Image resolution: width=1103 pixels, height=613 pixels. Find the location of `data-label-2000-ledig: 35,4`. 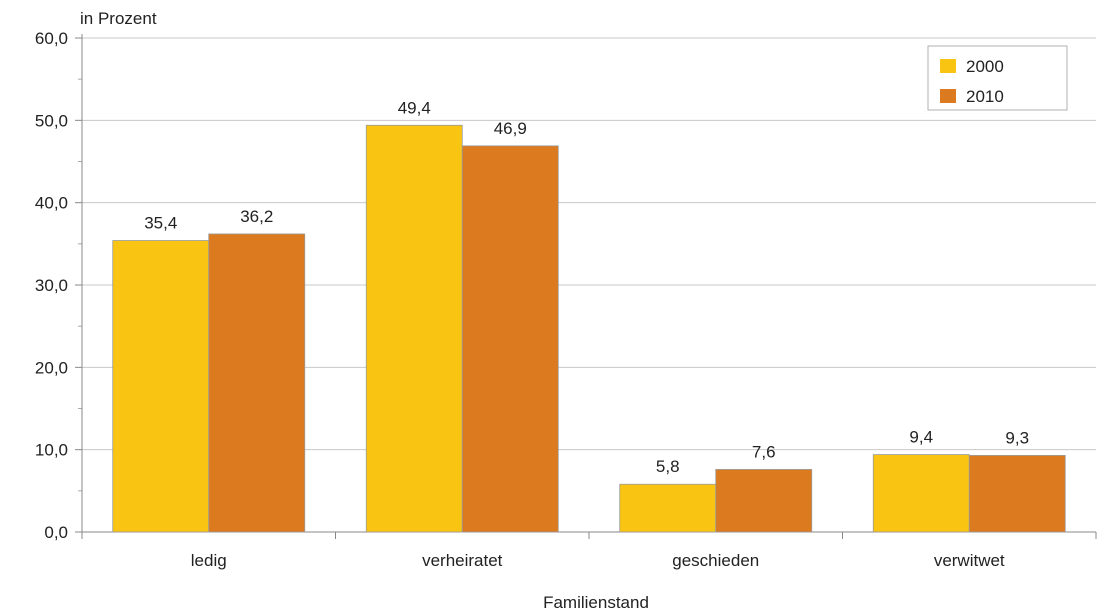

data-label-2000-ledig: 35,4 is located at coordinates (160, 223).